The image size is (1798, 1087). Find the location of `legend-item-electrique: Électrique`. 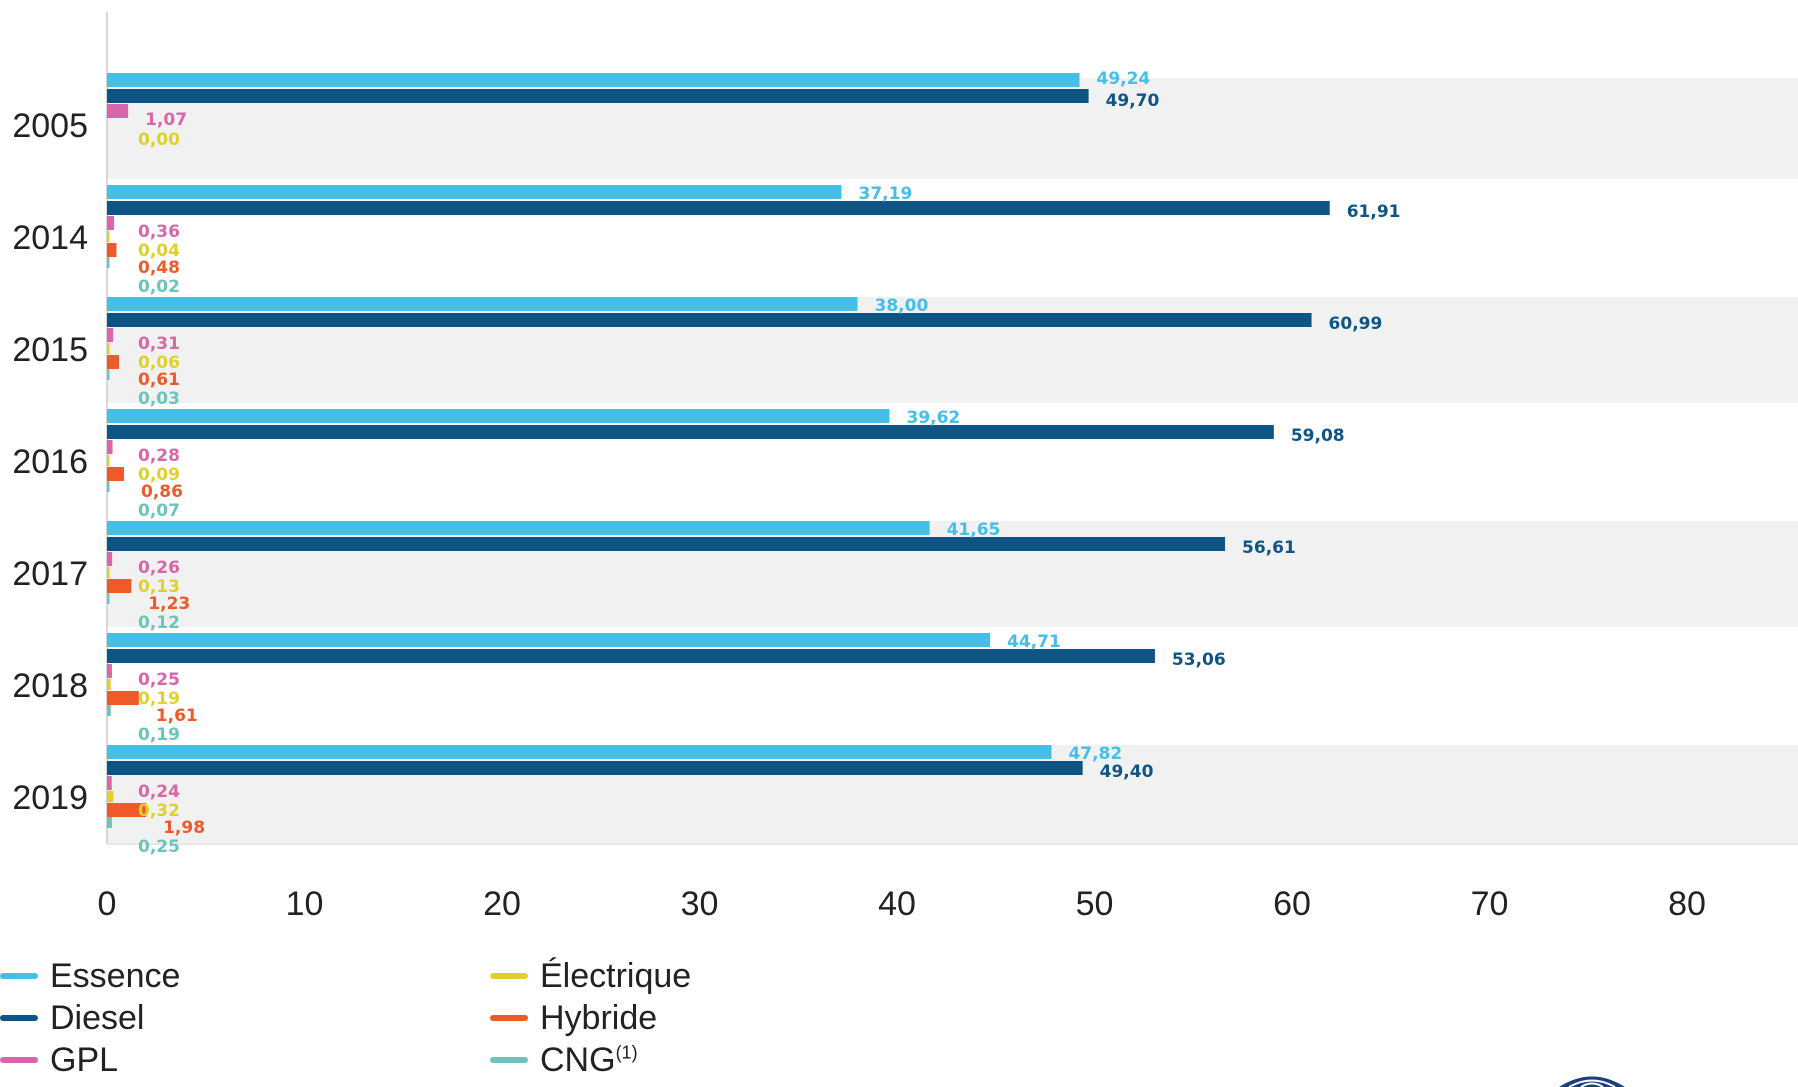

legend-item-electrique: Électrique is located at coordinates (590, 976).